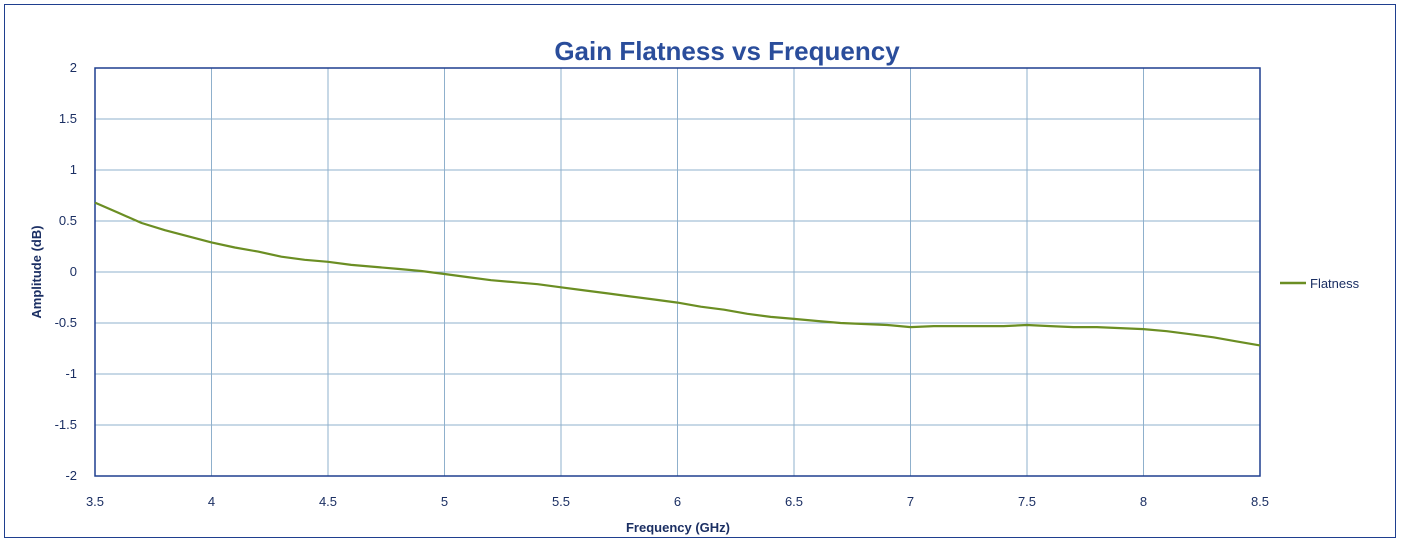 The image size is (1402, 544). What do you see at coordinates (328, 501) in the screenshot?
I see `x-tick-label: 4.5` at bounding box center [328, 501].